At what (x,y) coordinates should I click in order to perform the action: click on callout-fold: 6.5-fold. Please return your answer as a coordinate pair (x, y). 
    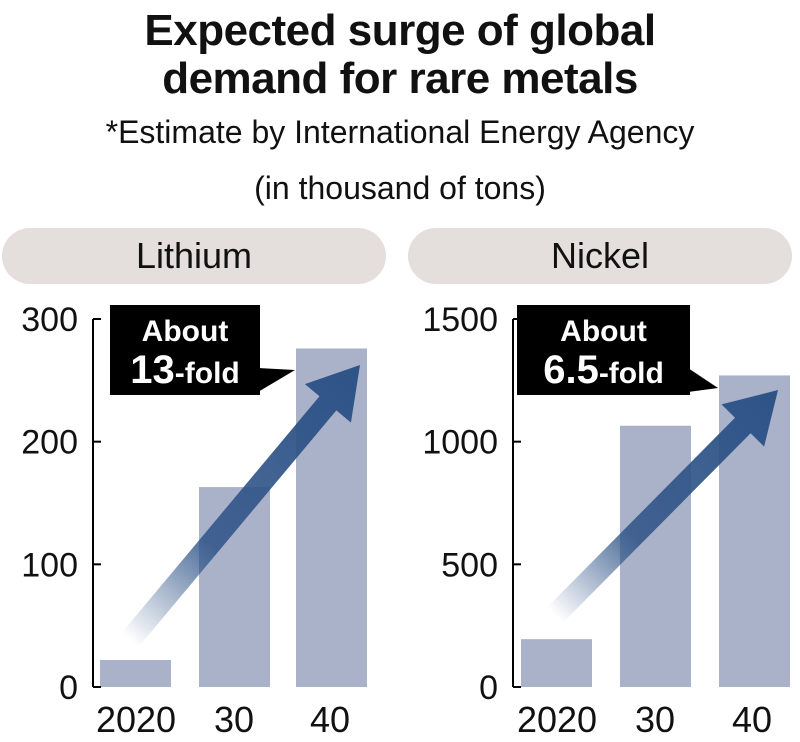
    Looking at the image, I should click on (603, 370).